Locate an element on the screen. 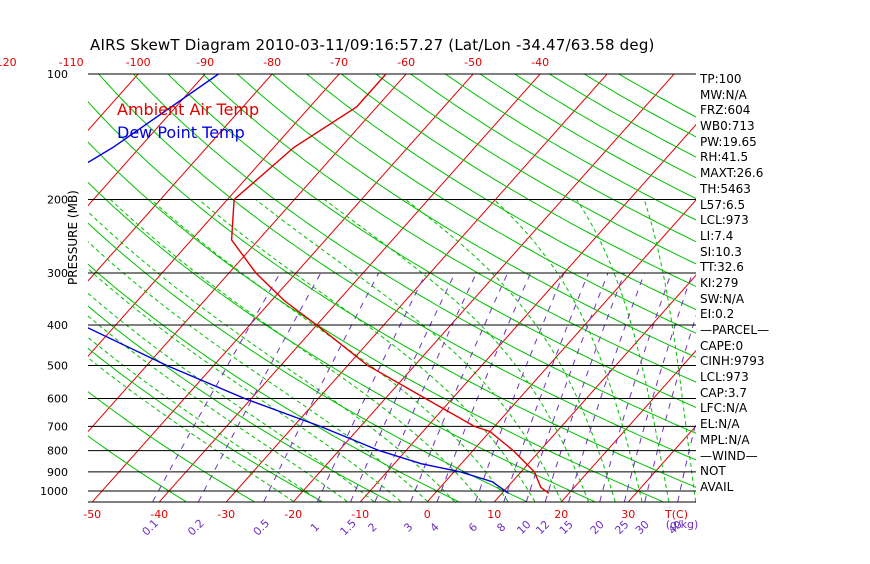  index-item: MW:N/A is located at coordinates (734, 96).